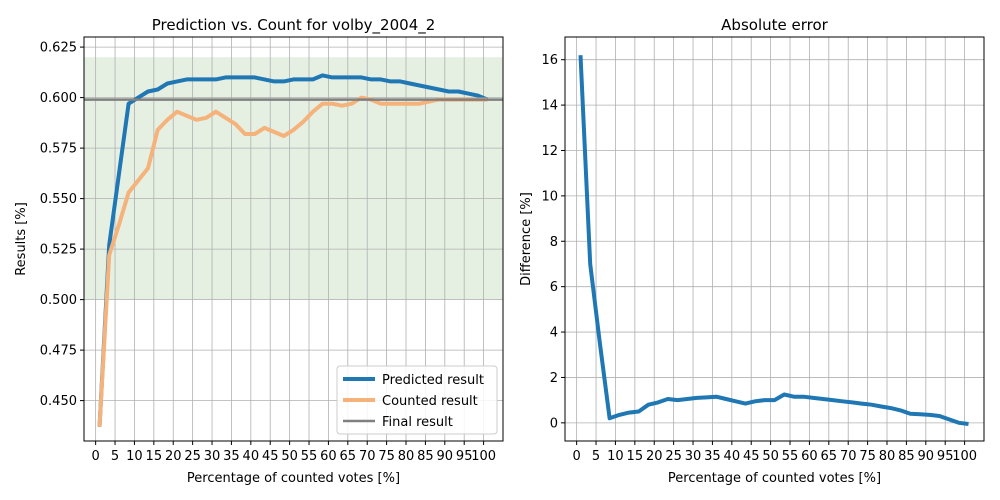 This screenshot has width=1000, height=500. What do you see at coordinates (554, 287) in the screenshot?
I see `y-tick-label: 6` at bounding box center [554, 287].